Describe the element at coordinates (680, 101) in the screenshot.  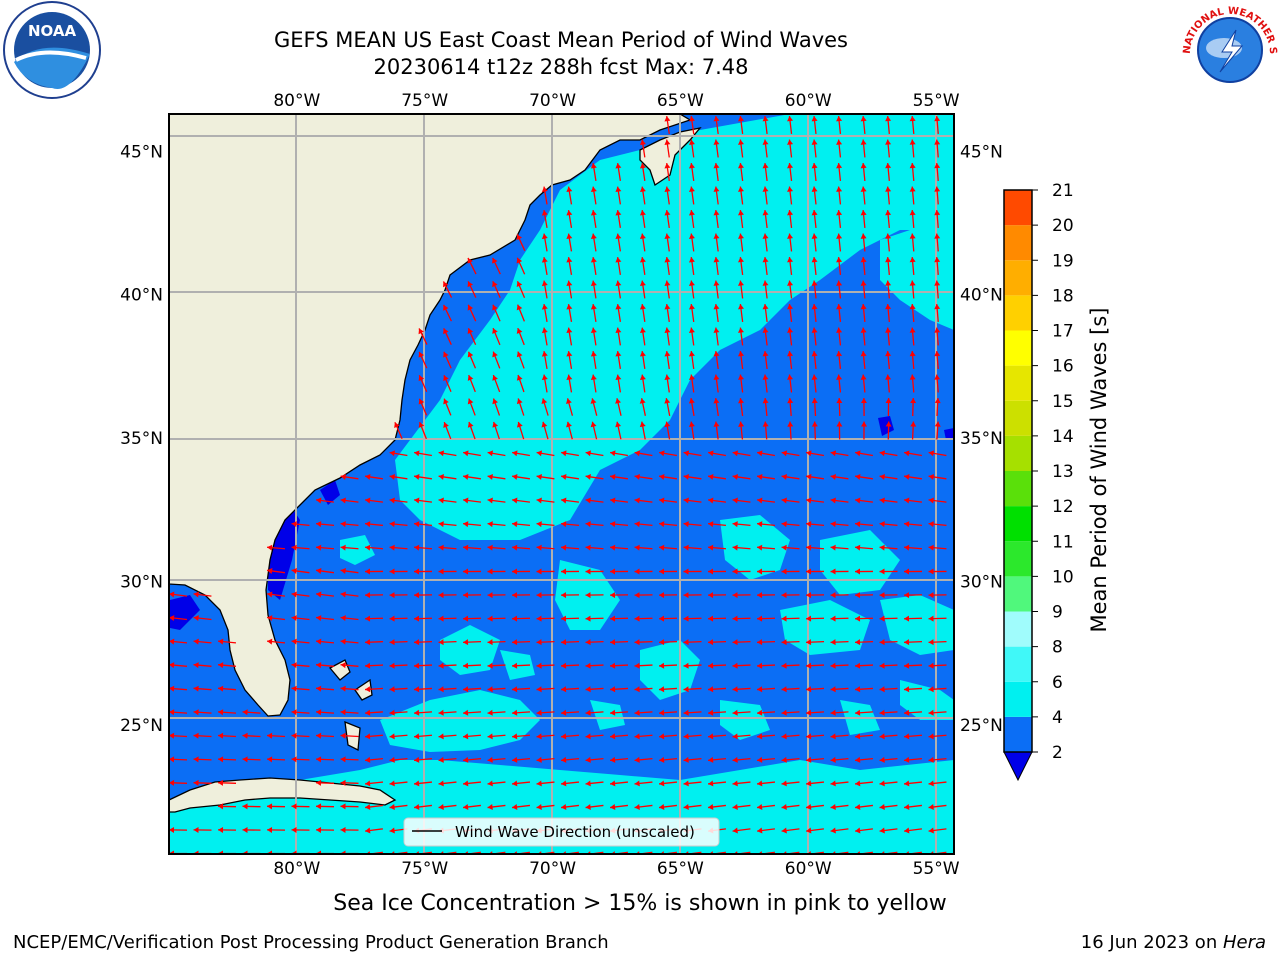
I see `lon-tick-label-top: 65°W` at that location.